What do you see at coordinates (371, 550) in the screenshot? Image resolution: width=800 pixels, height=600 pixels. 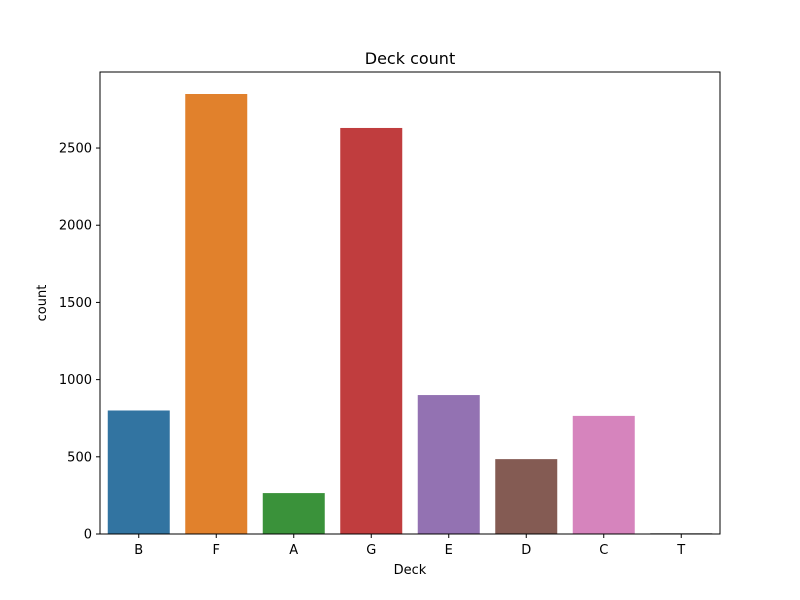 I see `x-tick-label: G` at bounding box center [371, 550].